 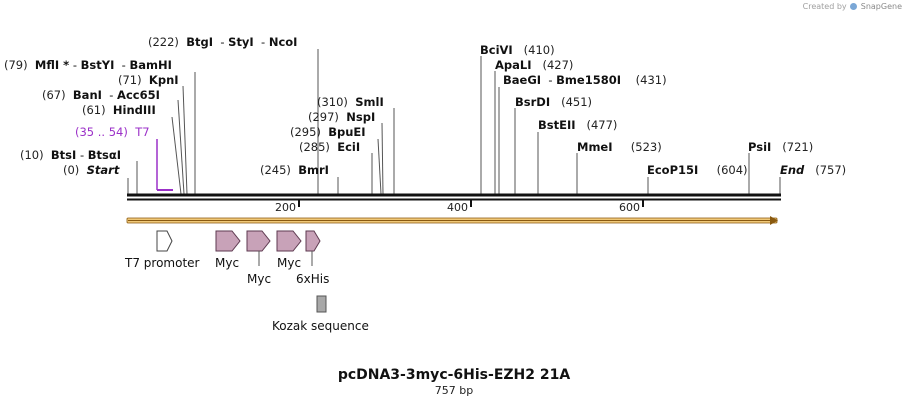 I want to click on site-label-psi: PsiI (721), so click(x=781, y=147).